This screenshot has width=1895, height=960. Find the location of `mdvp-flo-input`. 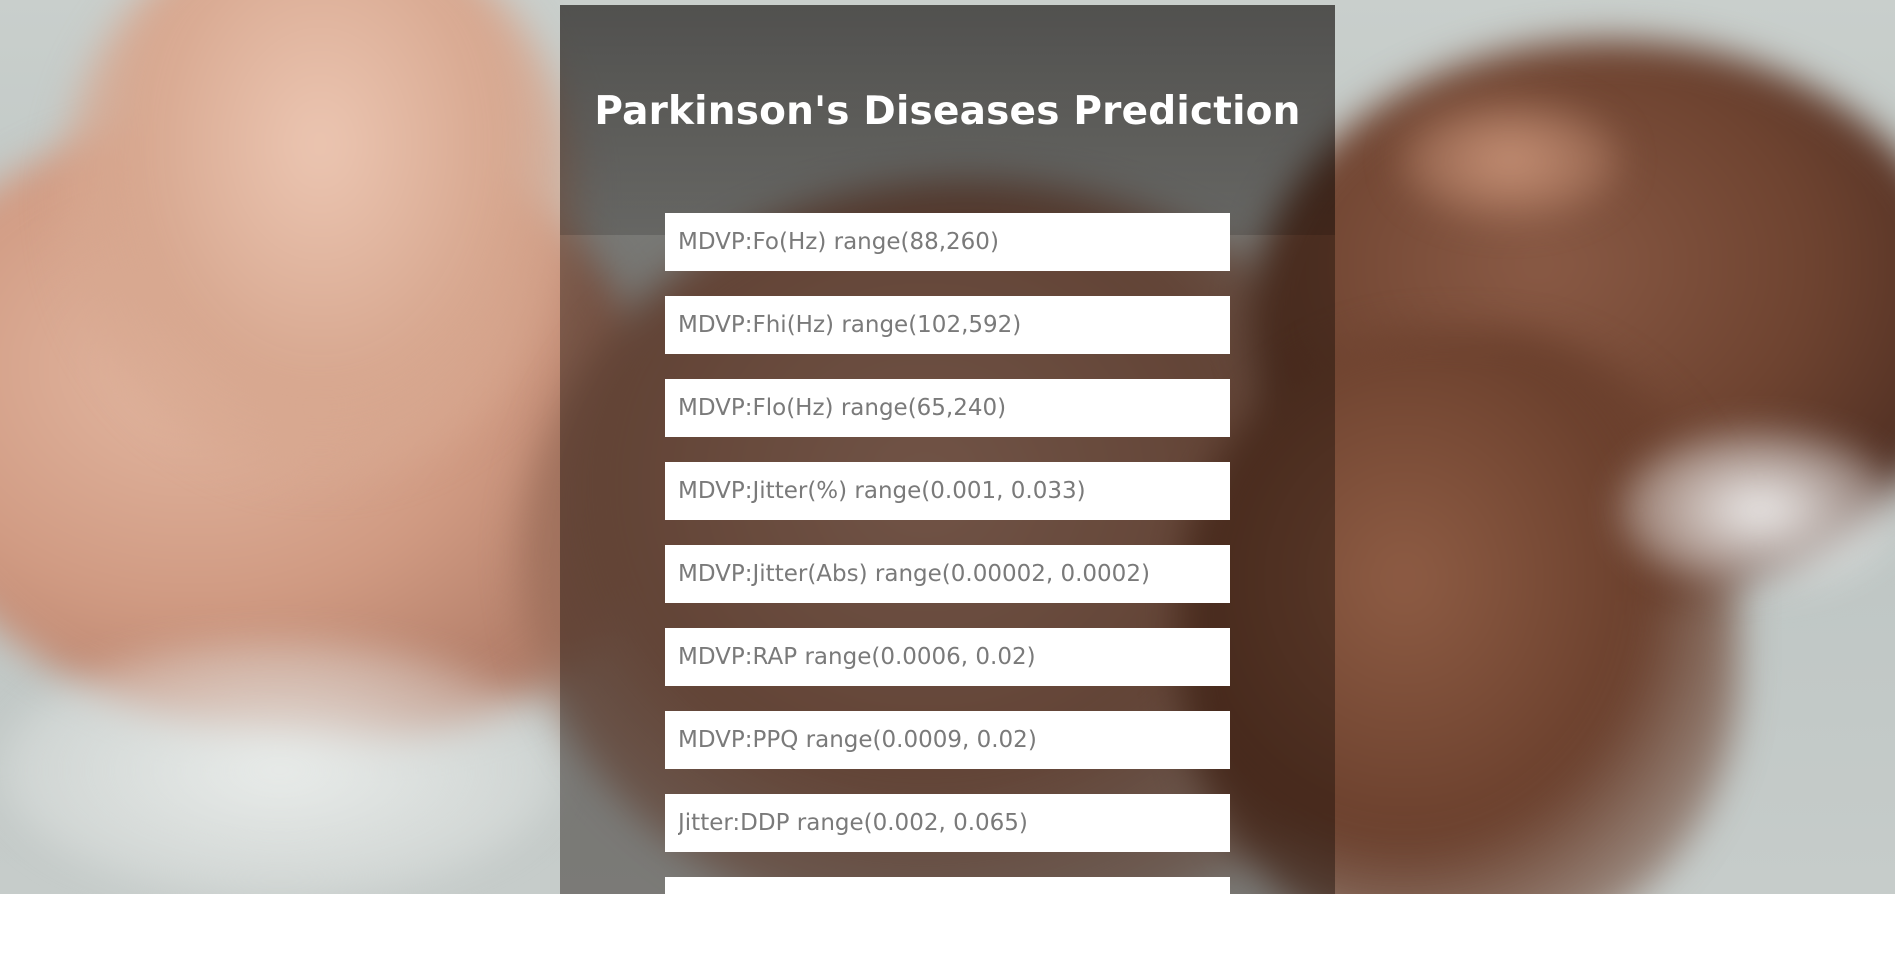

mdvp-flo-input is located at coordinates (947, 408).